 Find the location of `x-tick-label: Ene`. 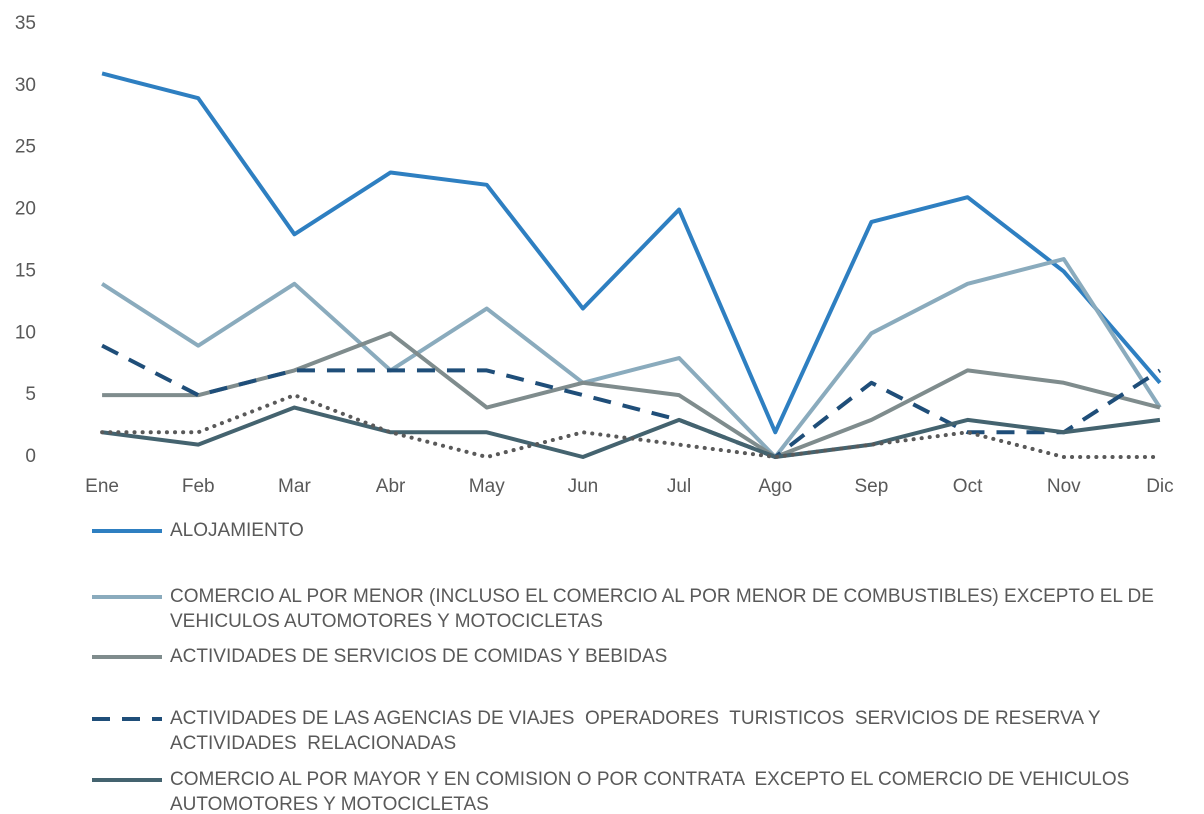

x-tick-label: Ene is located at coordinates (102, 486).